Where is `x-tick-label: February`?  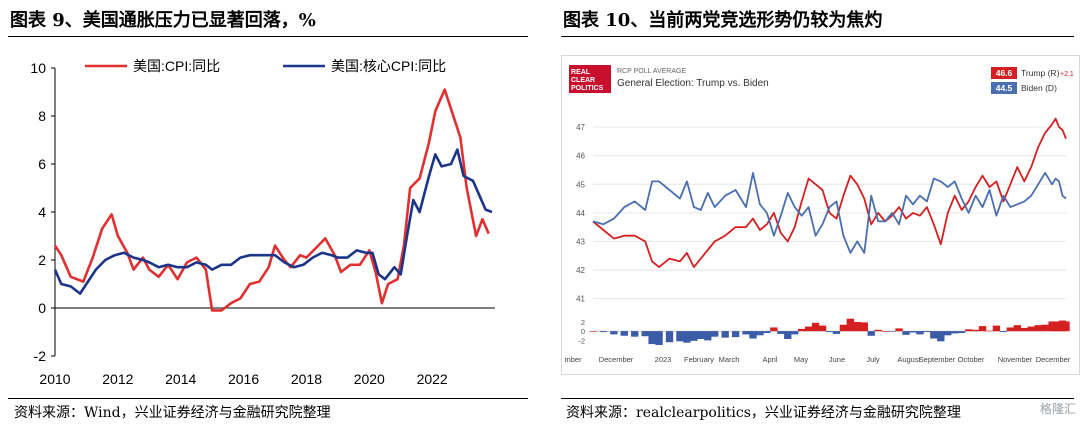 x-tick-label: February is located at coordinates (699, 359).